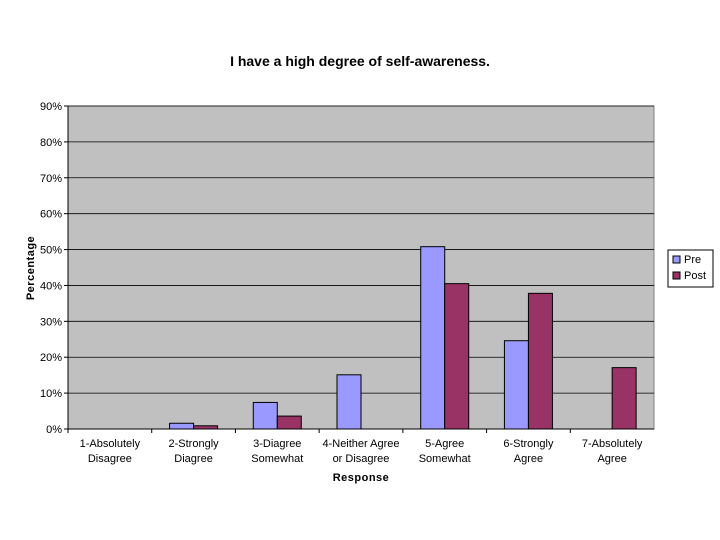  Describe the element at coordinates (51, 358) in the screenshot. I see `y-tick-label: 20%` at that location.